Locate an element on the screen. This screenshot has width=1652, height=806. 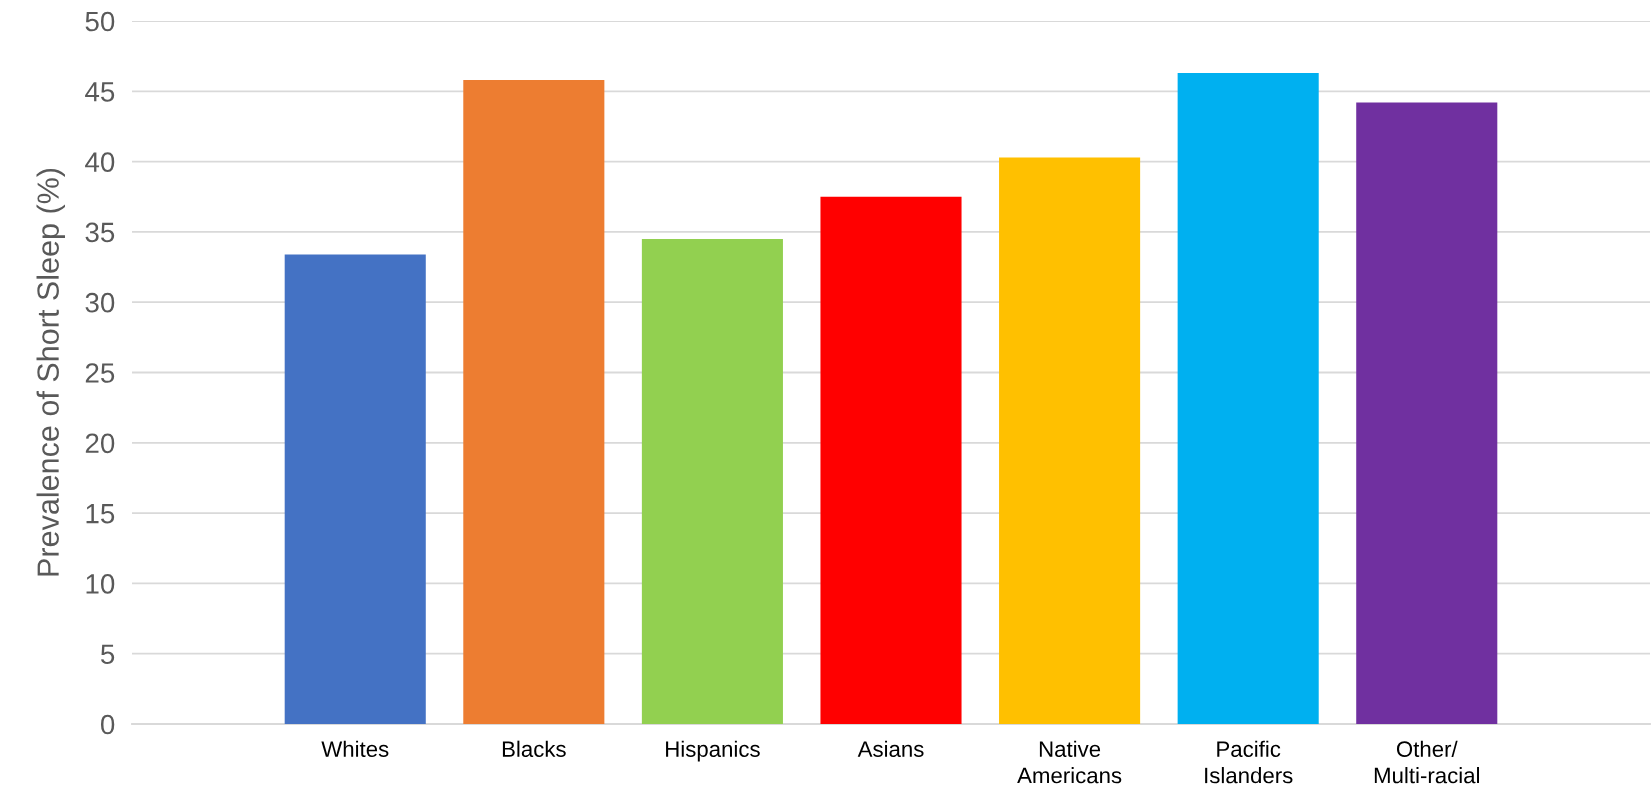
y-tick-label: 15 is located at coordinates (100, 514).